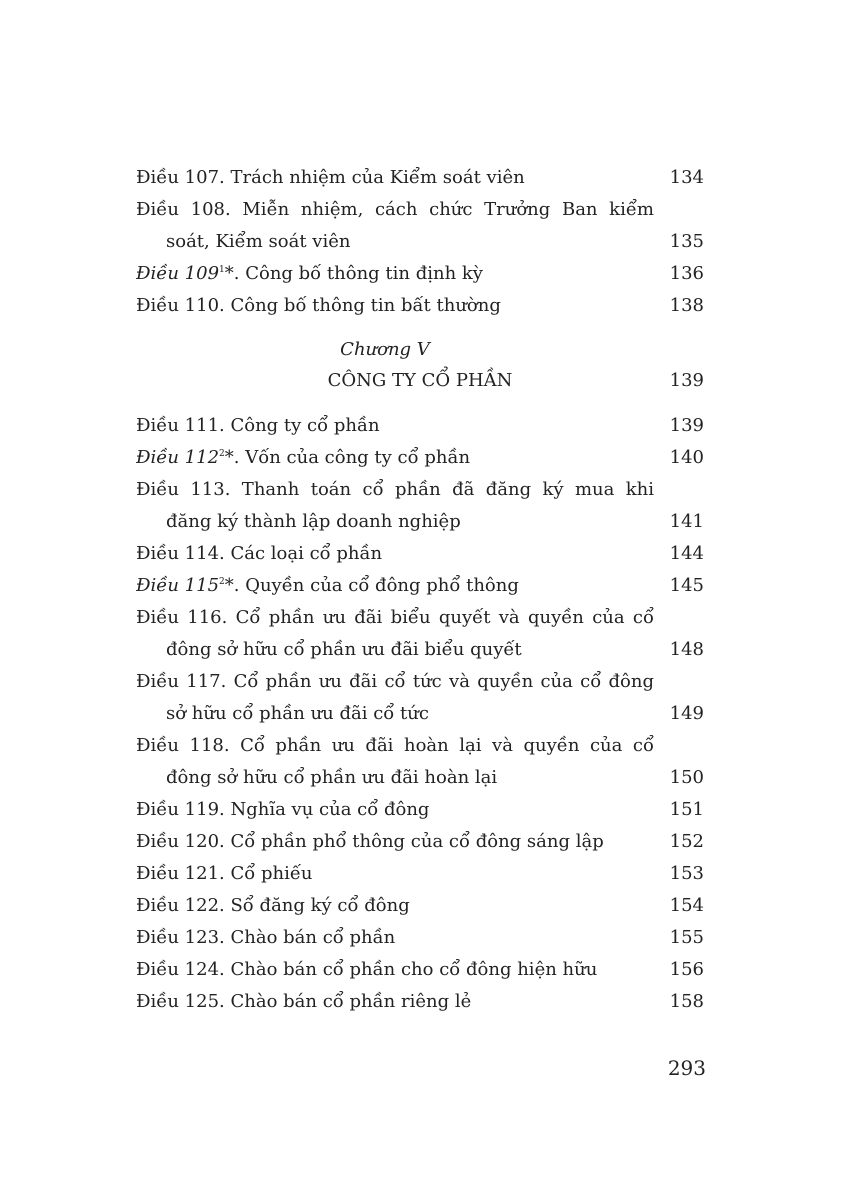  Describe the element at coordinates (686, 521) in the screenshot. I see `entry-page: 141` at that location.